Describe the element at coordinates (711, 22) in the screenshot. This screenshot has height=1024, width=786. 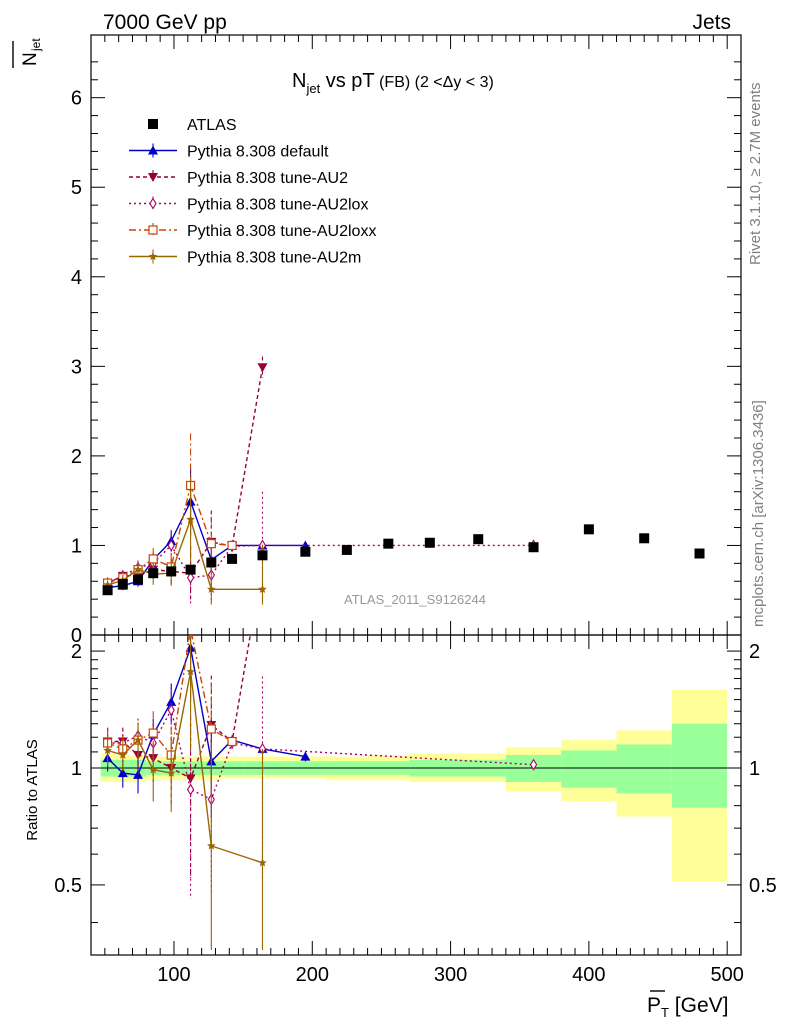
I see `header-right: Jets` at that location.